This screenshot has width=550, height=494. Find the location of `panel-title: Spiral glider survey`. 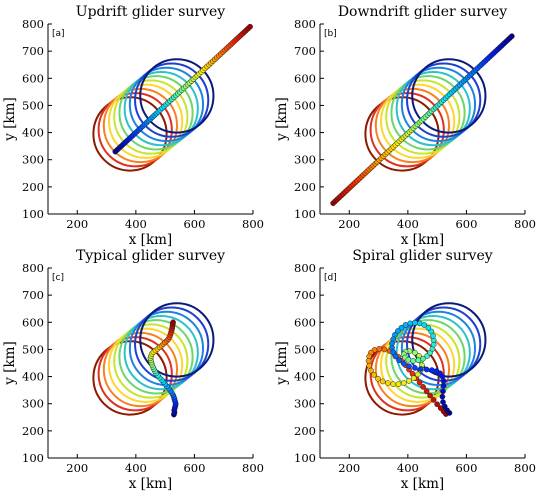

panel-title: Spiral glider survey is located at coordinates (422, 256).